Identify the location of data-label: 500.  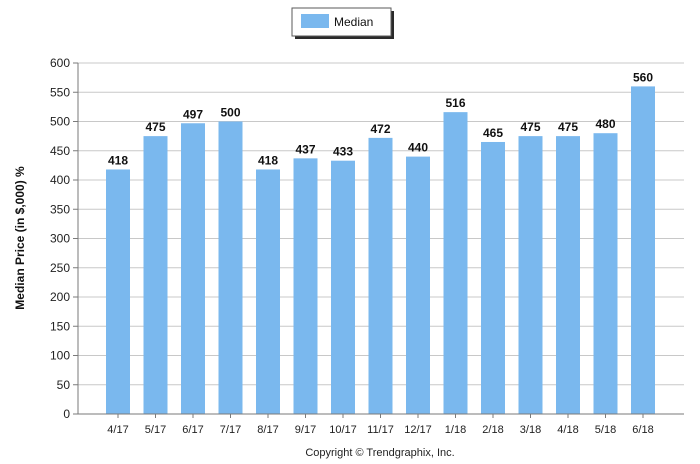
(230, 113).